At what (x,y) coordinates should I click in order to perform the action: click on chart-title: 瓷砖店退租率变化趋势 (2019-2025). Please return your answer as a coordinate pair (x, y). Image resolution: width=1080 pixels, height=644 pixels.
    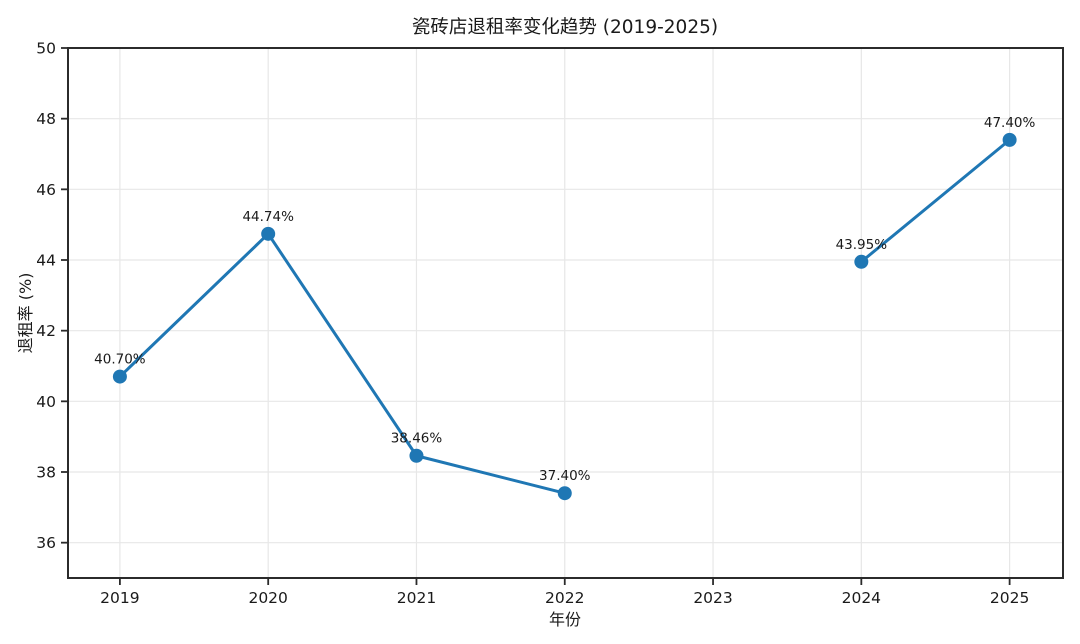
    Looking at the image, I should click on (565, 27).